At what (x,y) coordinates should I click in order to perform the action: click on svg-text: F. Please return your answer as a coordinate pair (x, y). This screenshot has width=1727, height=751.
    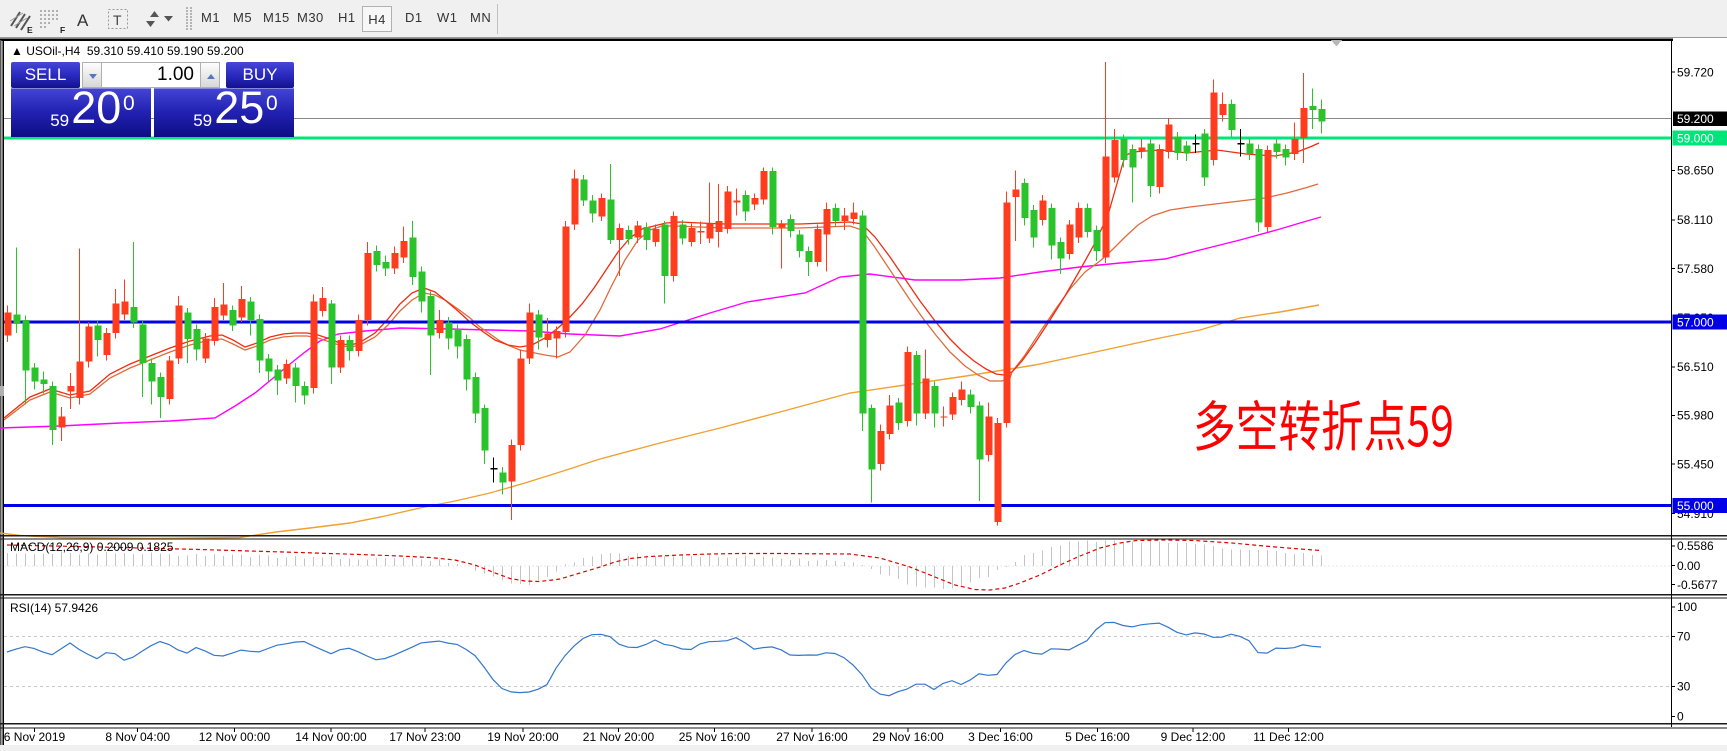
    Looking at the image, I should click on (62, 30).